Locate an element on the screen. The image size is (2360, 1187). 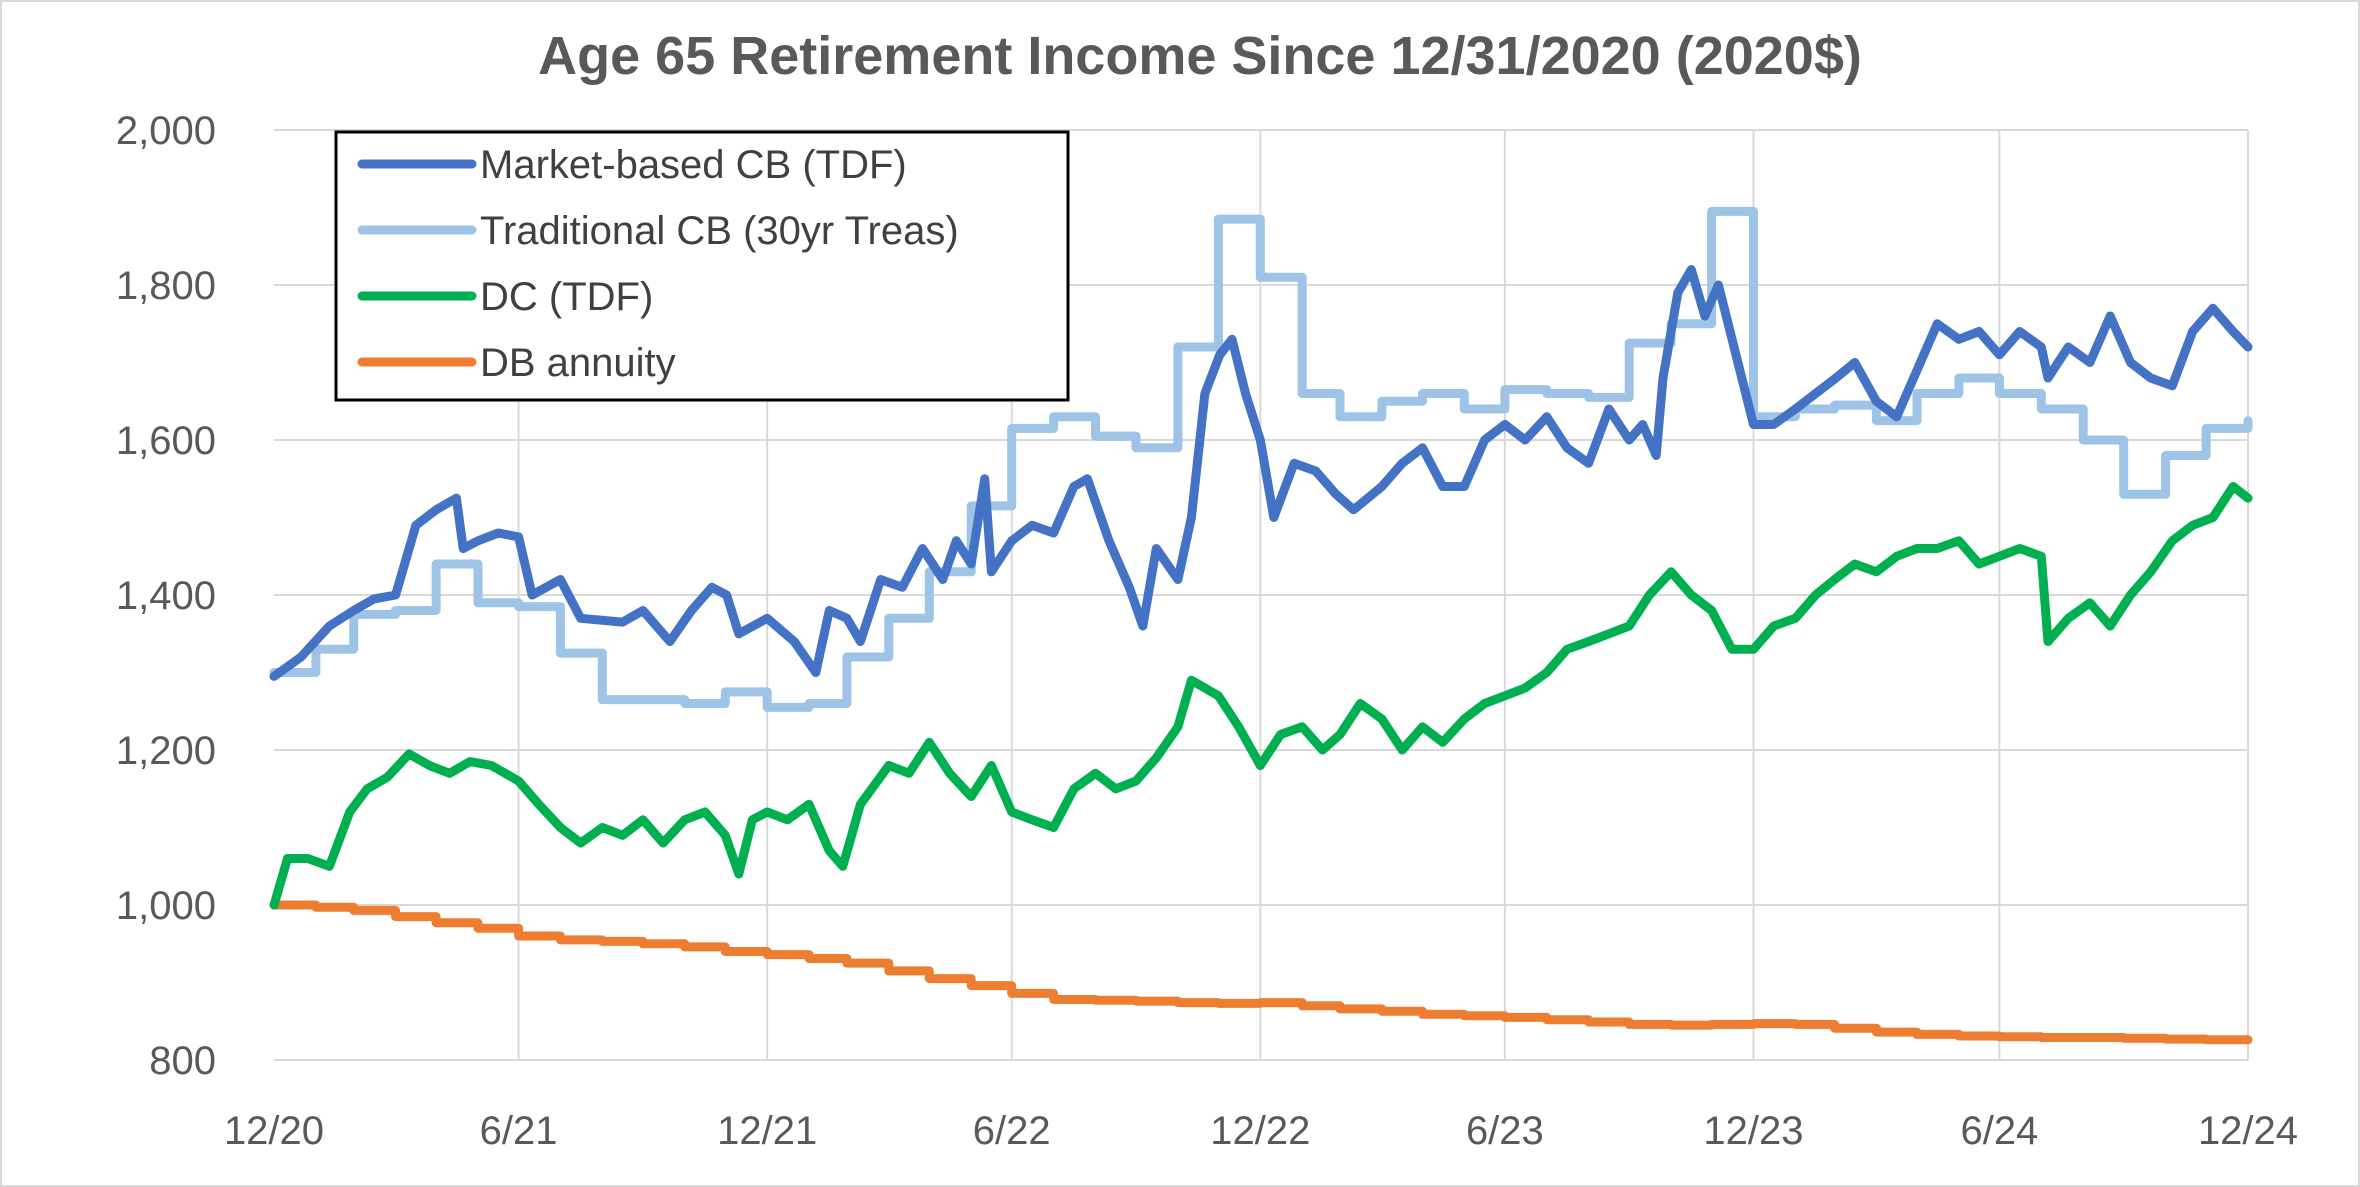
legend-box is located at coordinates (702, 266).